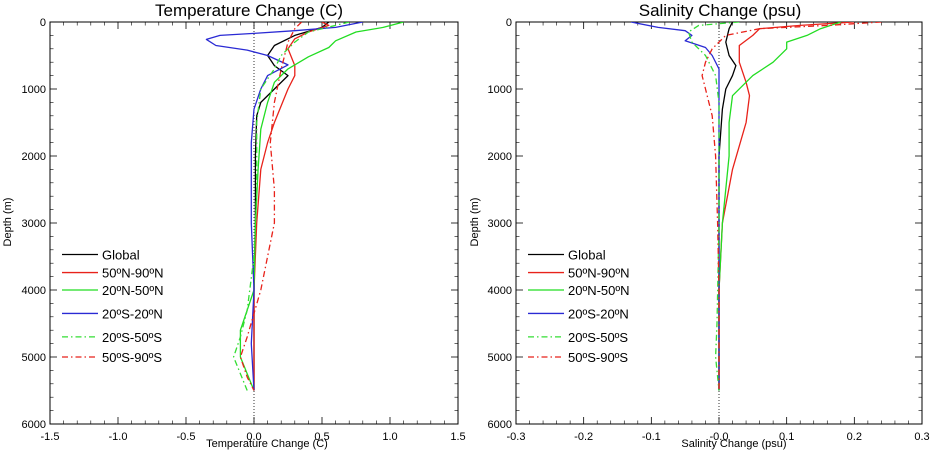 This screenshot has height=455, width=934. Describe the element at coordinates (719, 437) in the screenshot. I see `x-tick-label: -0.0` at that location.